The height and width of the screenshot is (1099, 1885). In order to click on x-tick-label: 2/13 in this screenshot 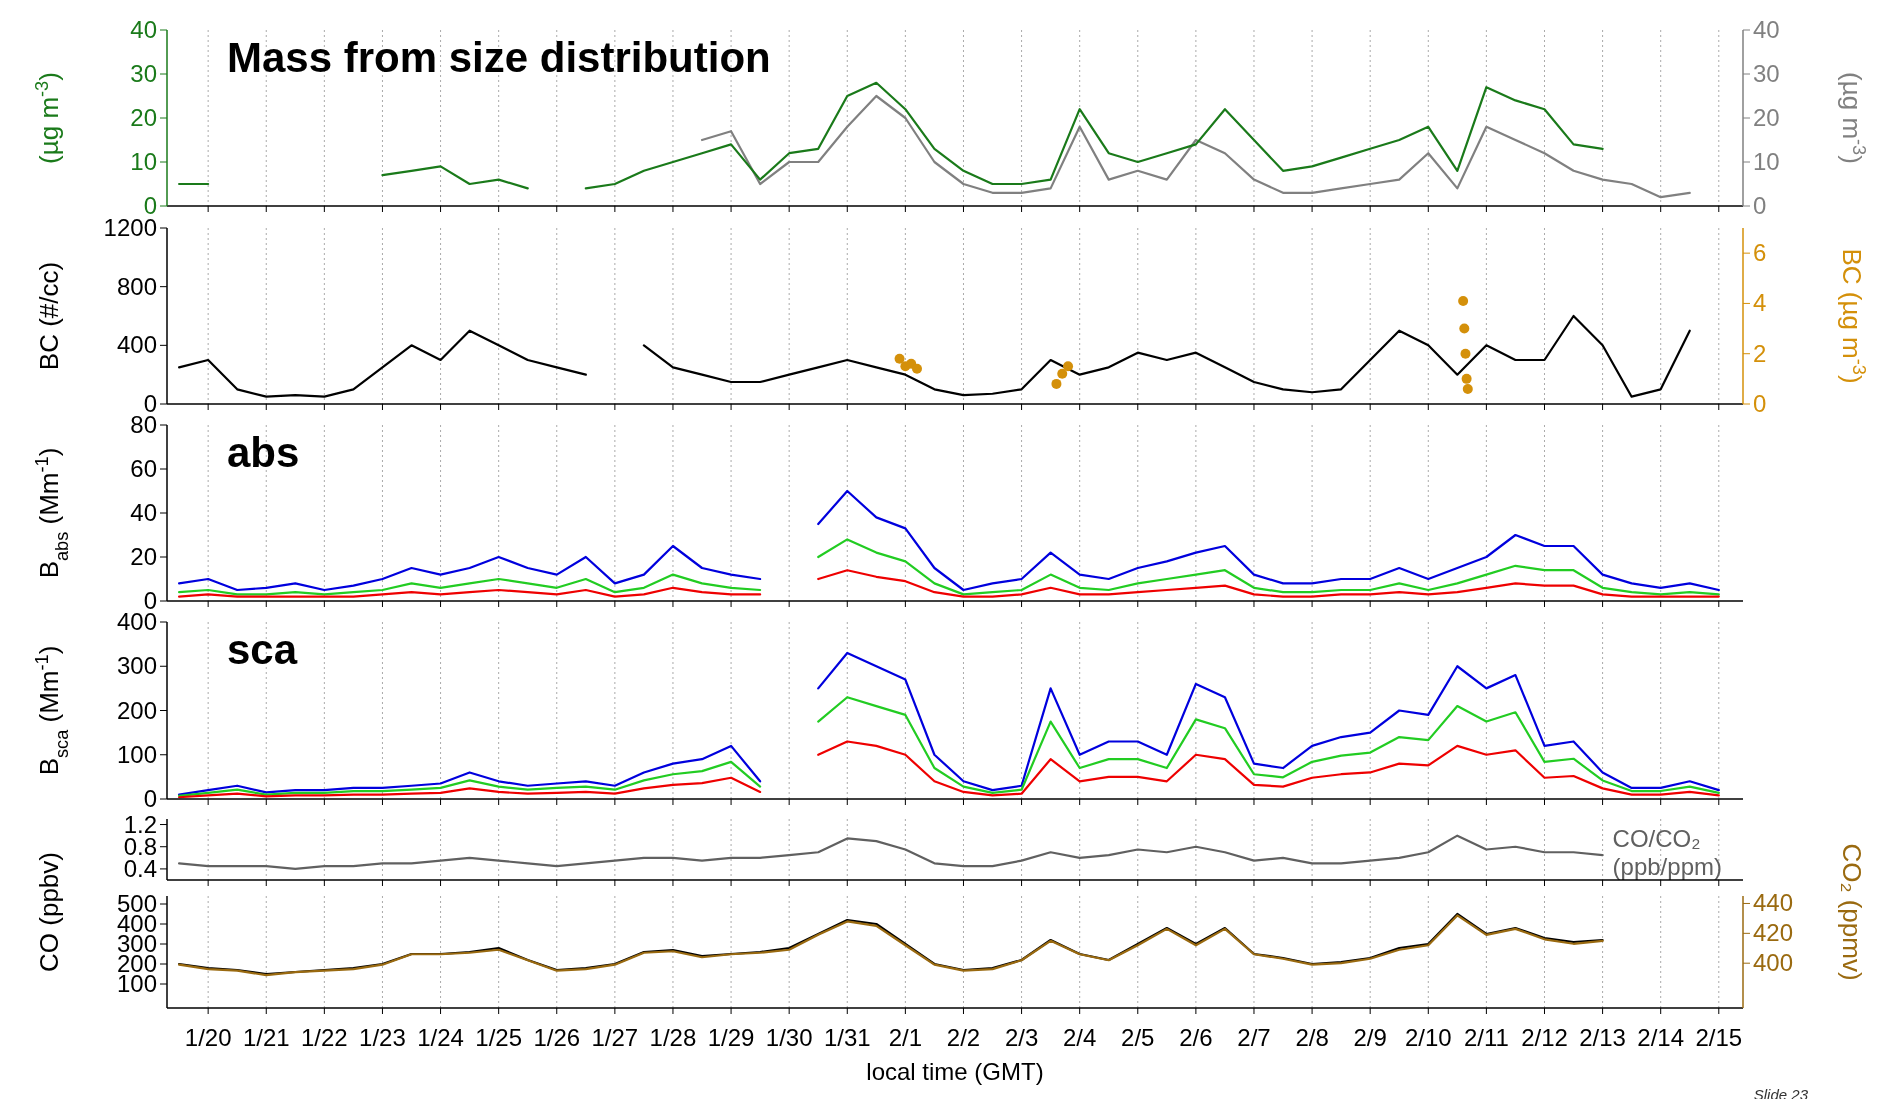, I will do `click(1602, 1037)`.